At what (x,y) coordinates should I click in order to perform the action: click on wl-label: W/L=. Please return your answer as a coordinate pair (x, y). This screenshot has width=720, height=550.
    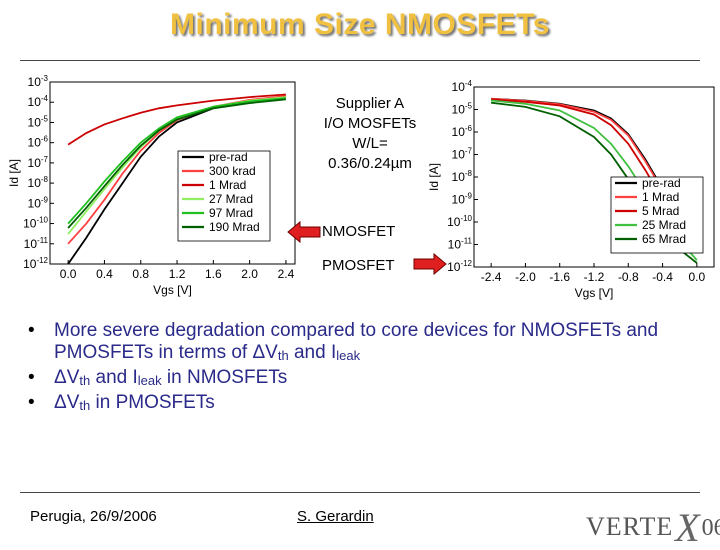
    Looking at the image, I should click on (370, 143).